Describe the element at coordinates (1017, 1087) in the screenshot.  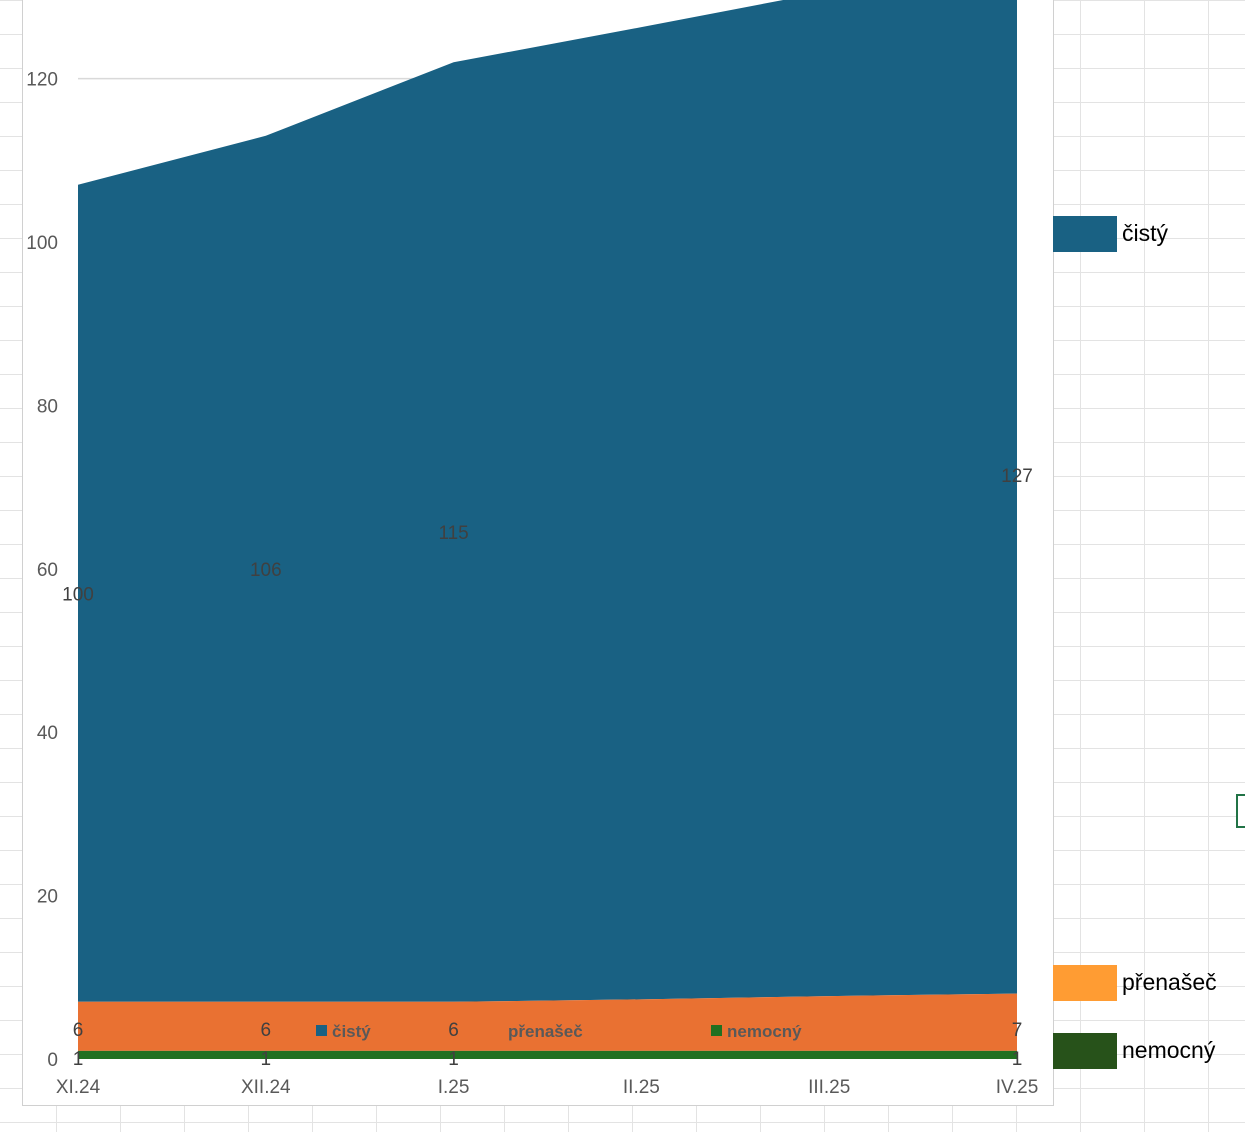
I see `x-tick-label: IV.25` at that location.